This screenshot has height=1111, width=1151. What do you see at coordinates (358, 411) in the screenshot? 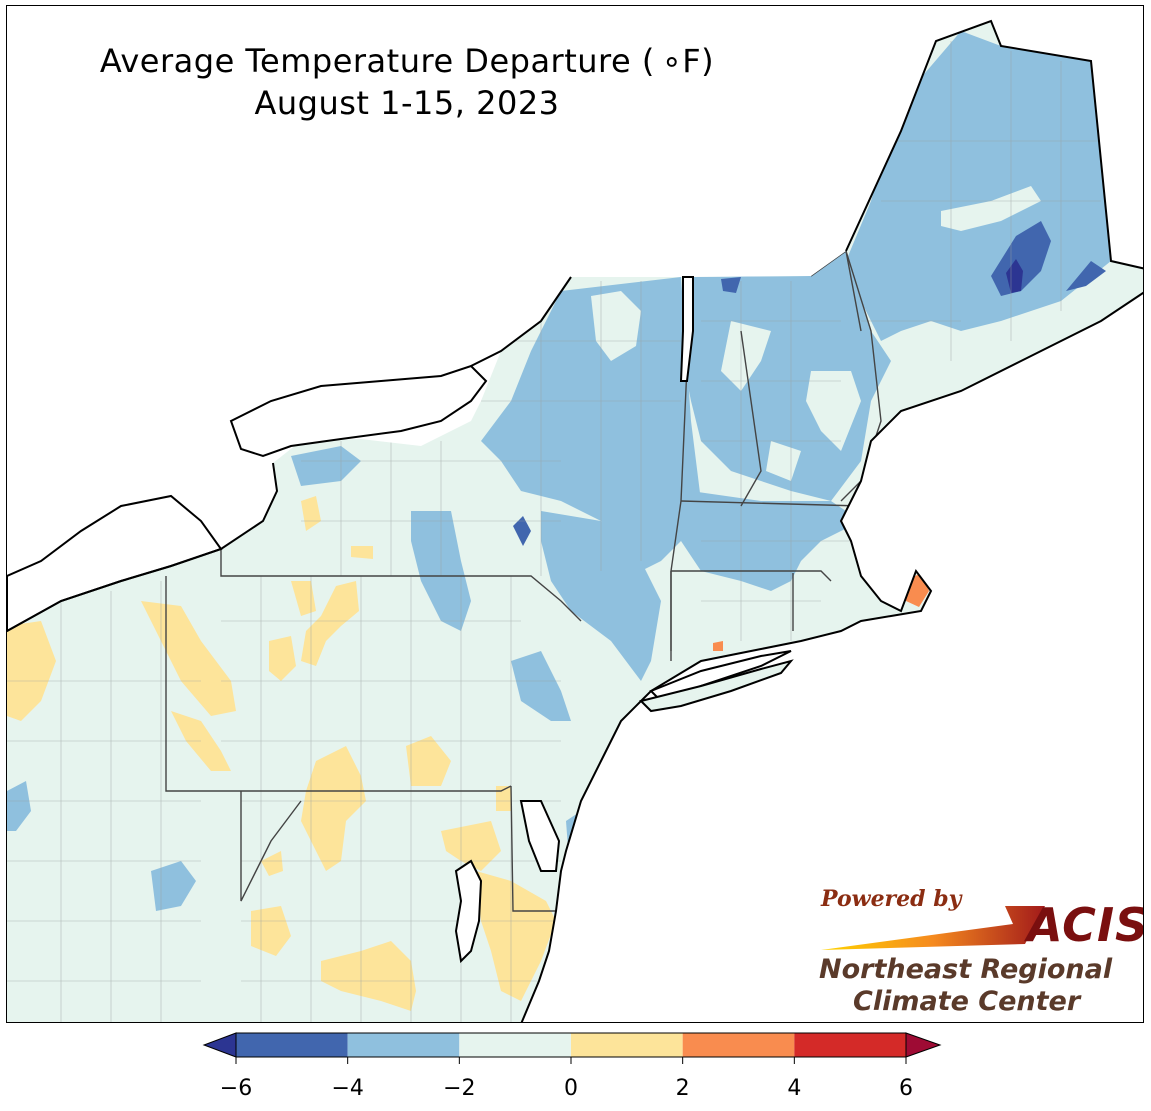
I see `lake-ontario` at bounding box center [358, 411].